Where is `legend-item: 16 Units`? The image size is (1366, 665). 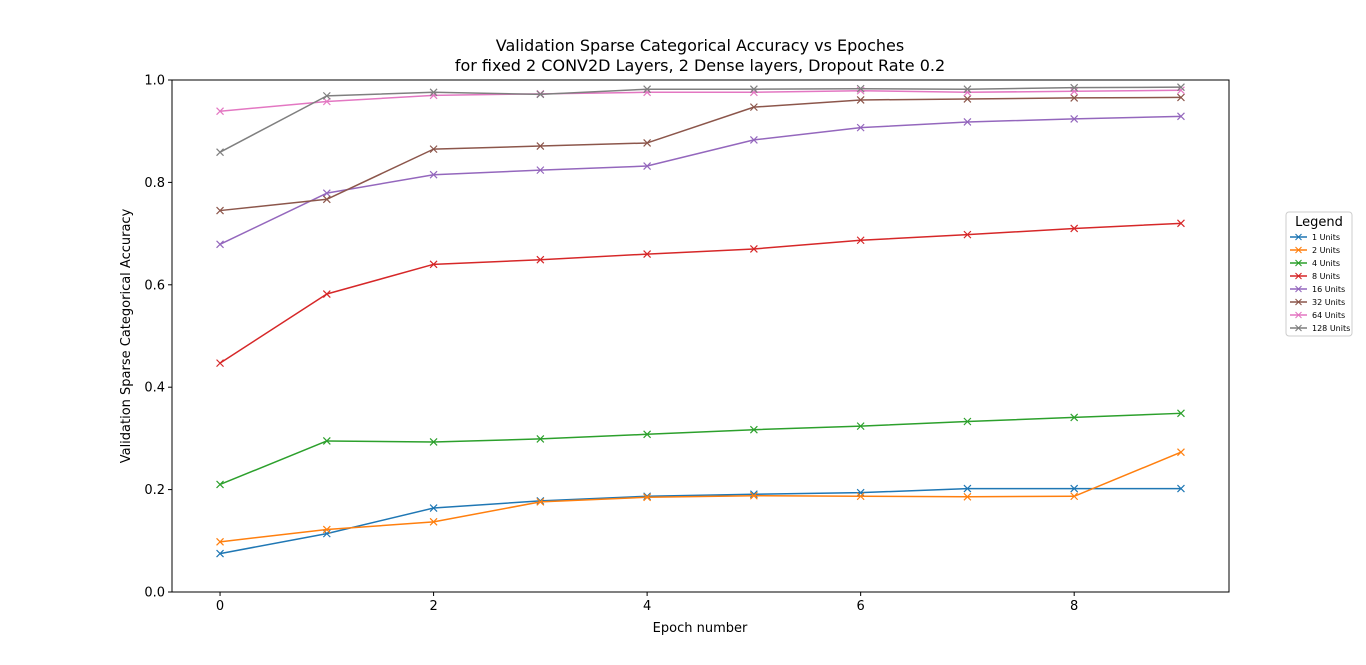
legend-item: 16 Units is located at coordinates (1317, 289).